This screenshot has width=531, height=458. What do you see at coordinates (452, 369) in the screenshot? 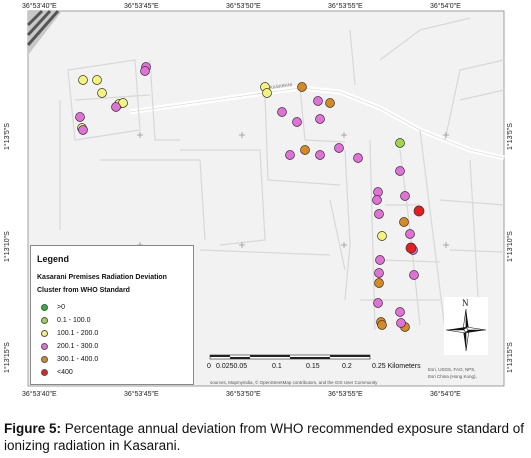
I see `attribution-right-1: Esri, USGS, FAO, NPS,` at bounding box center [452, 369].